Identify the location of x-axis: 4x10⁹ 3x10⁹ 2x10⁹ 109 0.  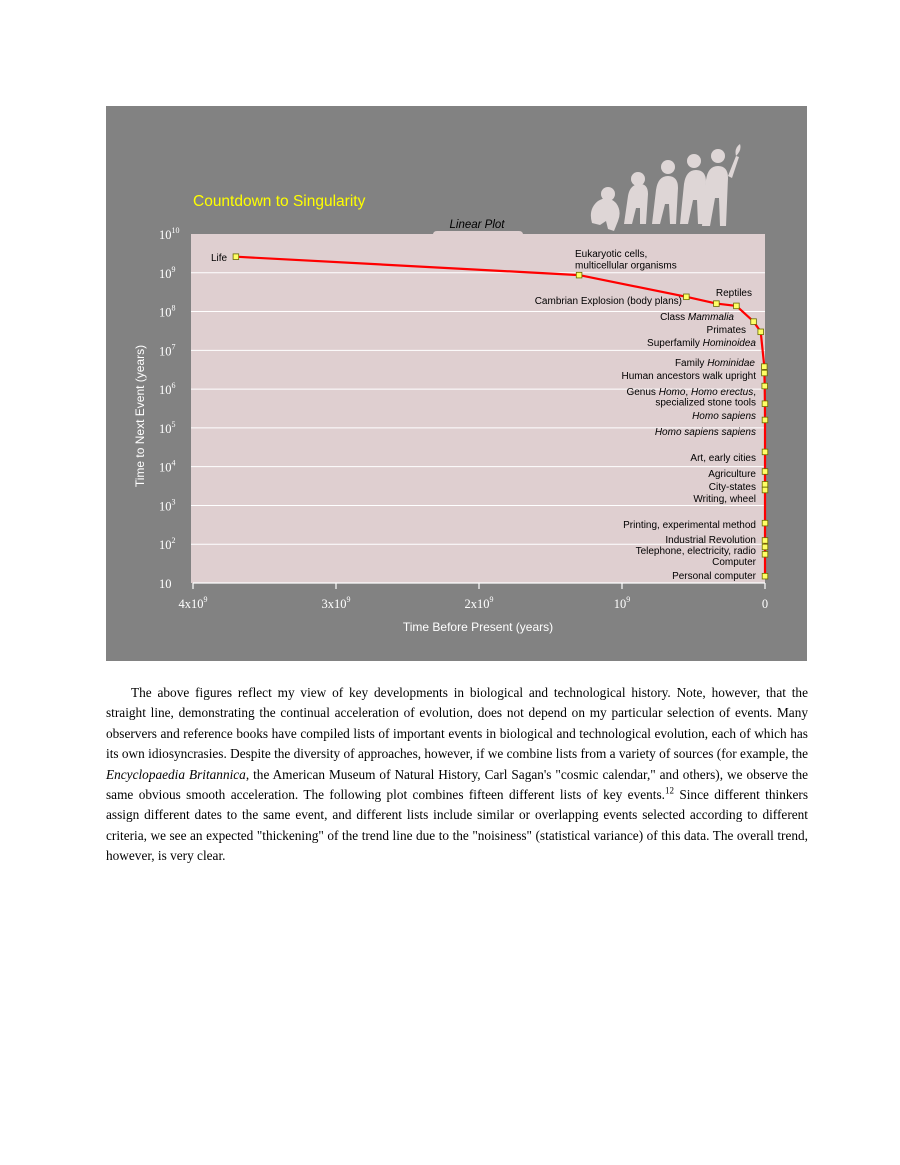
(473, 596).